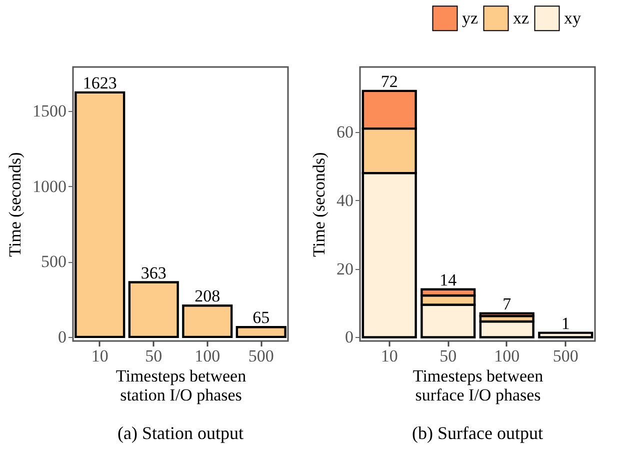 The width and height of the screenshot is (630, 476). What do you see at coordinates (565, 323) in the screenshot?
I see `total-label: 1` at bounding box center [565, 323].